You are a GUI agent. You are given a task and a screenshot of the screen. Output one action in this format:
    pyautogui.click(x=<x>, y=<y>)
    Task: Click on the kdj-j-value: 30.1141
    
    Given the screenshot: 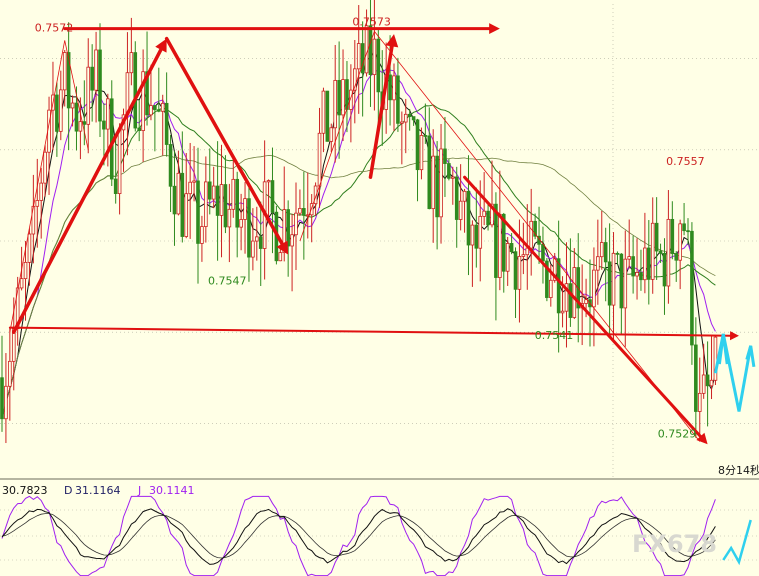 What is the action you would take?
    pyautogui.click(x=172, y=490)
    